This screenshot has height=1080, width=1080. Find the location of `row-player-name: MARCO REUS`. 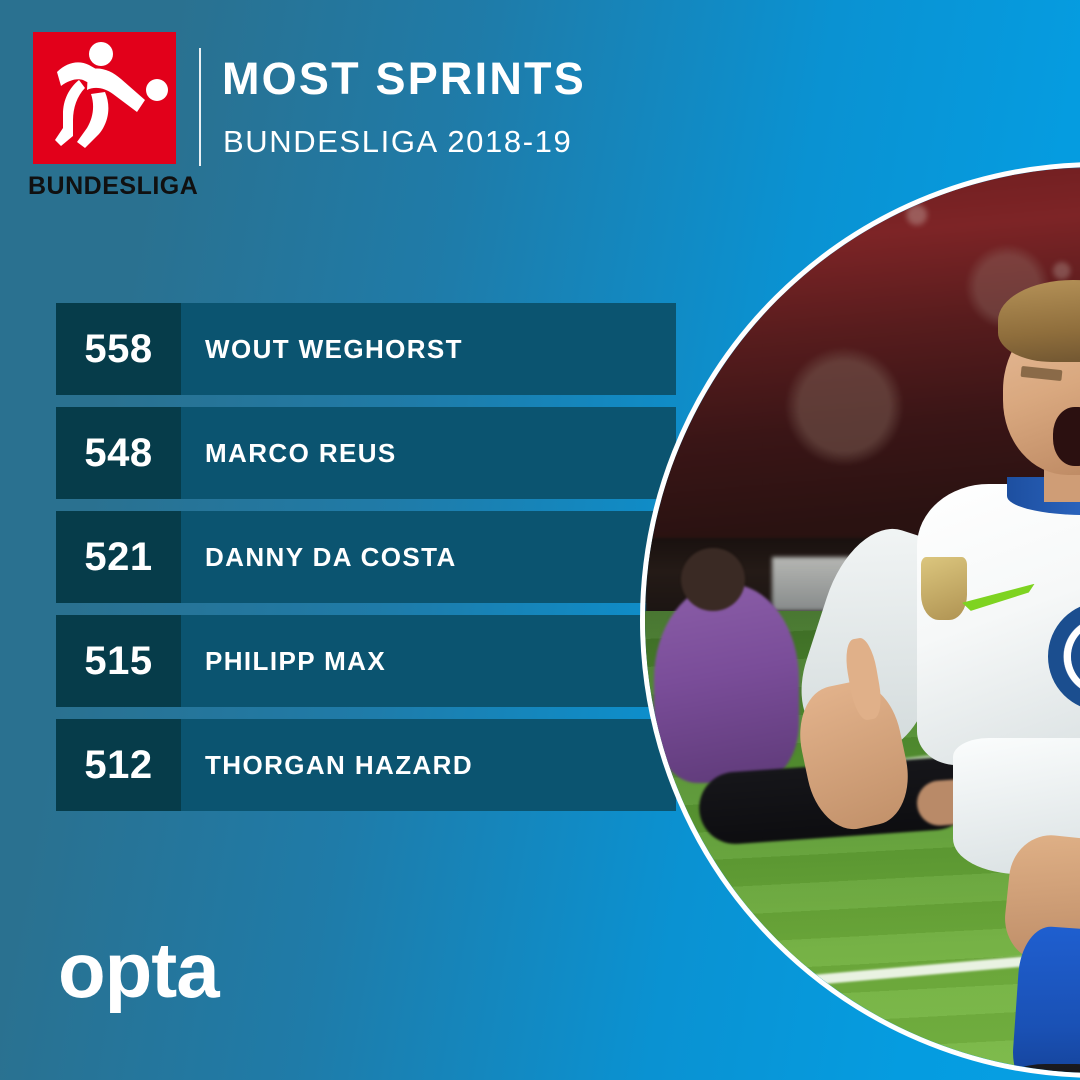

row-player-name: MARCO REUS is located at coordinates (301, 453).